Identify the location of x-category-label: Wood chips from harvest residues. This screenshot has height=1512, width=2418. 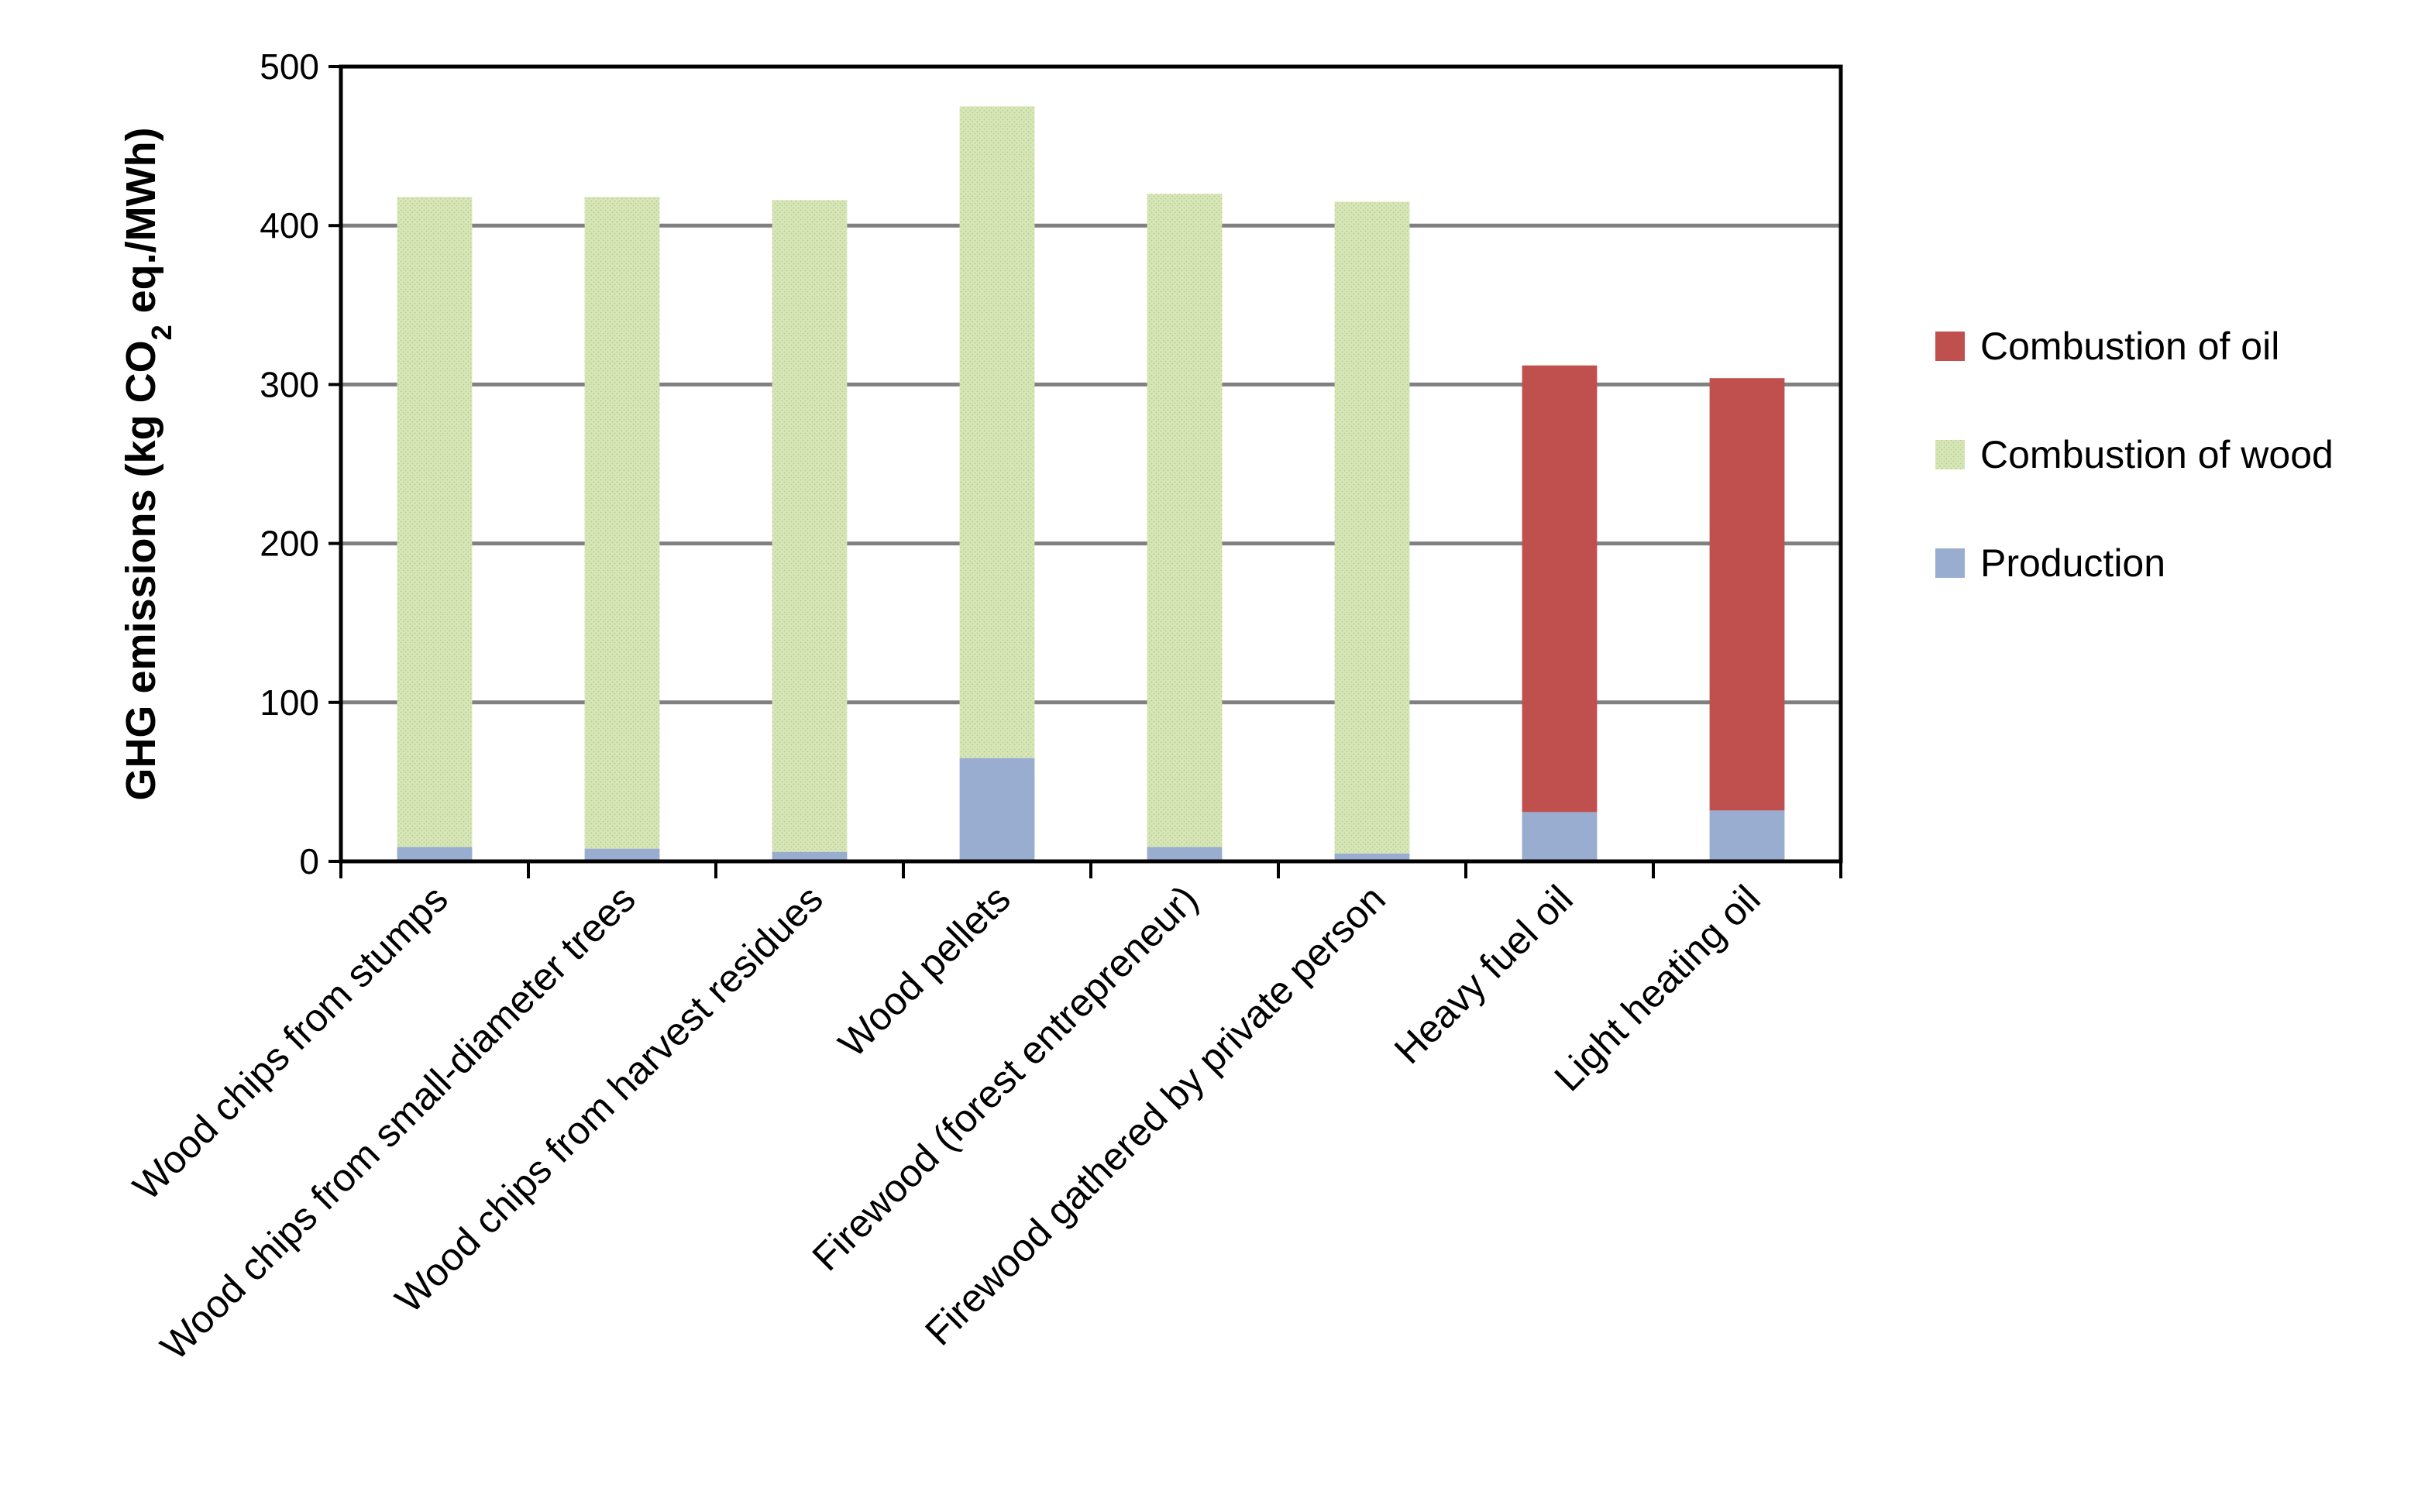
(609, 1099).